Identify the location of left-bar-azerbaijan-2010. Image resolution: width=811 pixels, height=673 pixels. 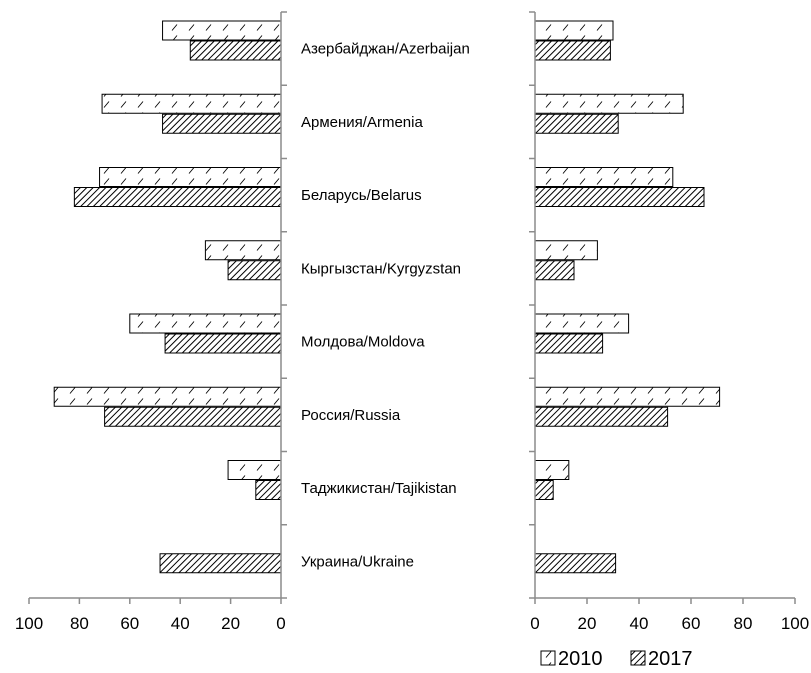
(222, 30).